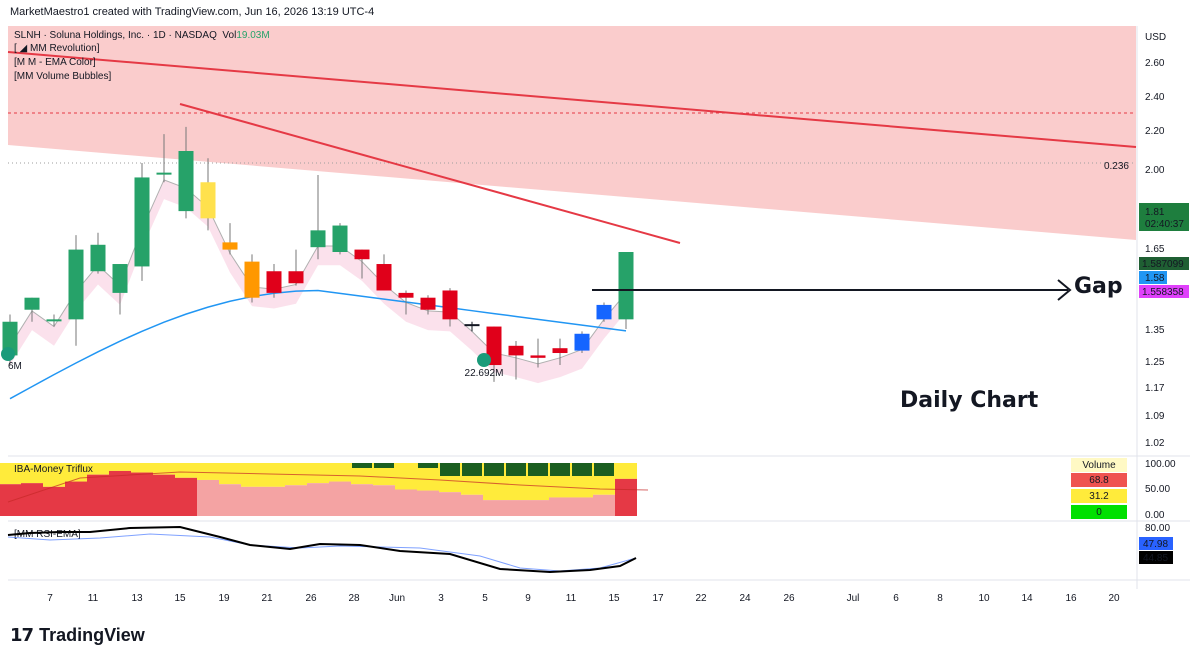  I want to click on time-tick: 14, so click(1027, 598).